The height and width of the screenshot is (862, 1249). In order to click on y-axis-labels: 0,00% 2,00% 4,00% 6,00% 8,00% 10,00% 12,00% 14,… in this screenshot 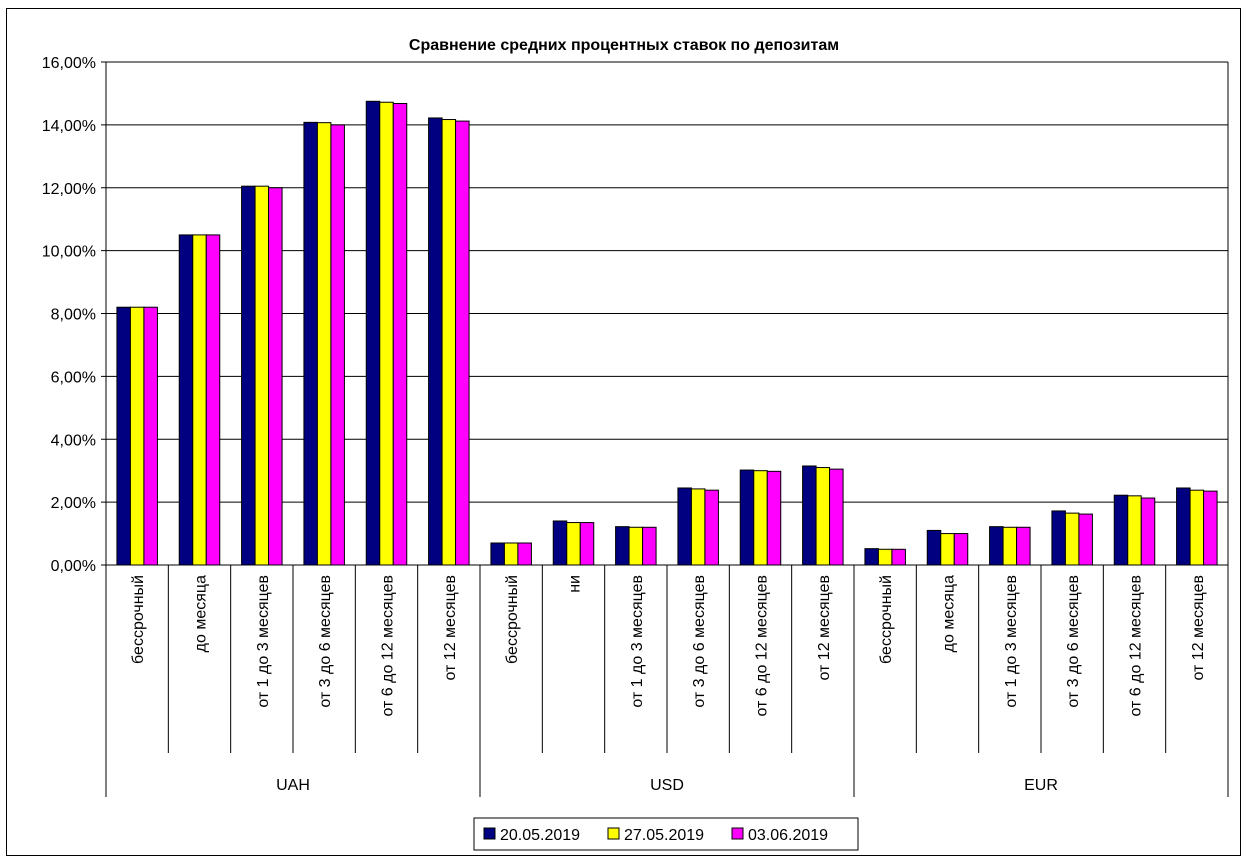, I will do `click(69, 315)`.